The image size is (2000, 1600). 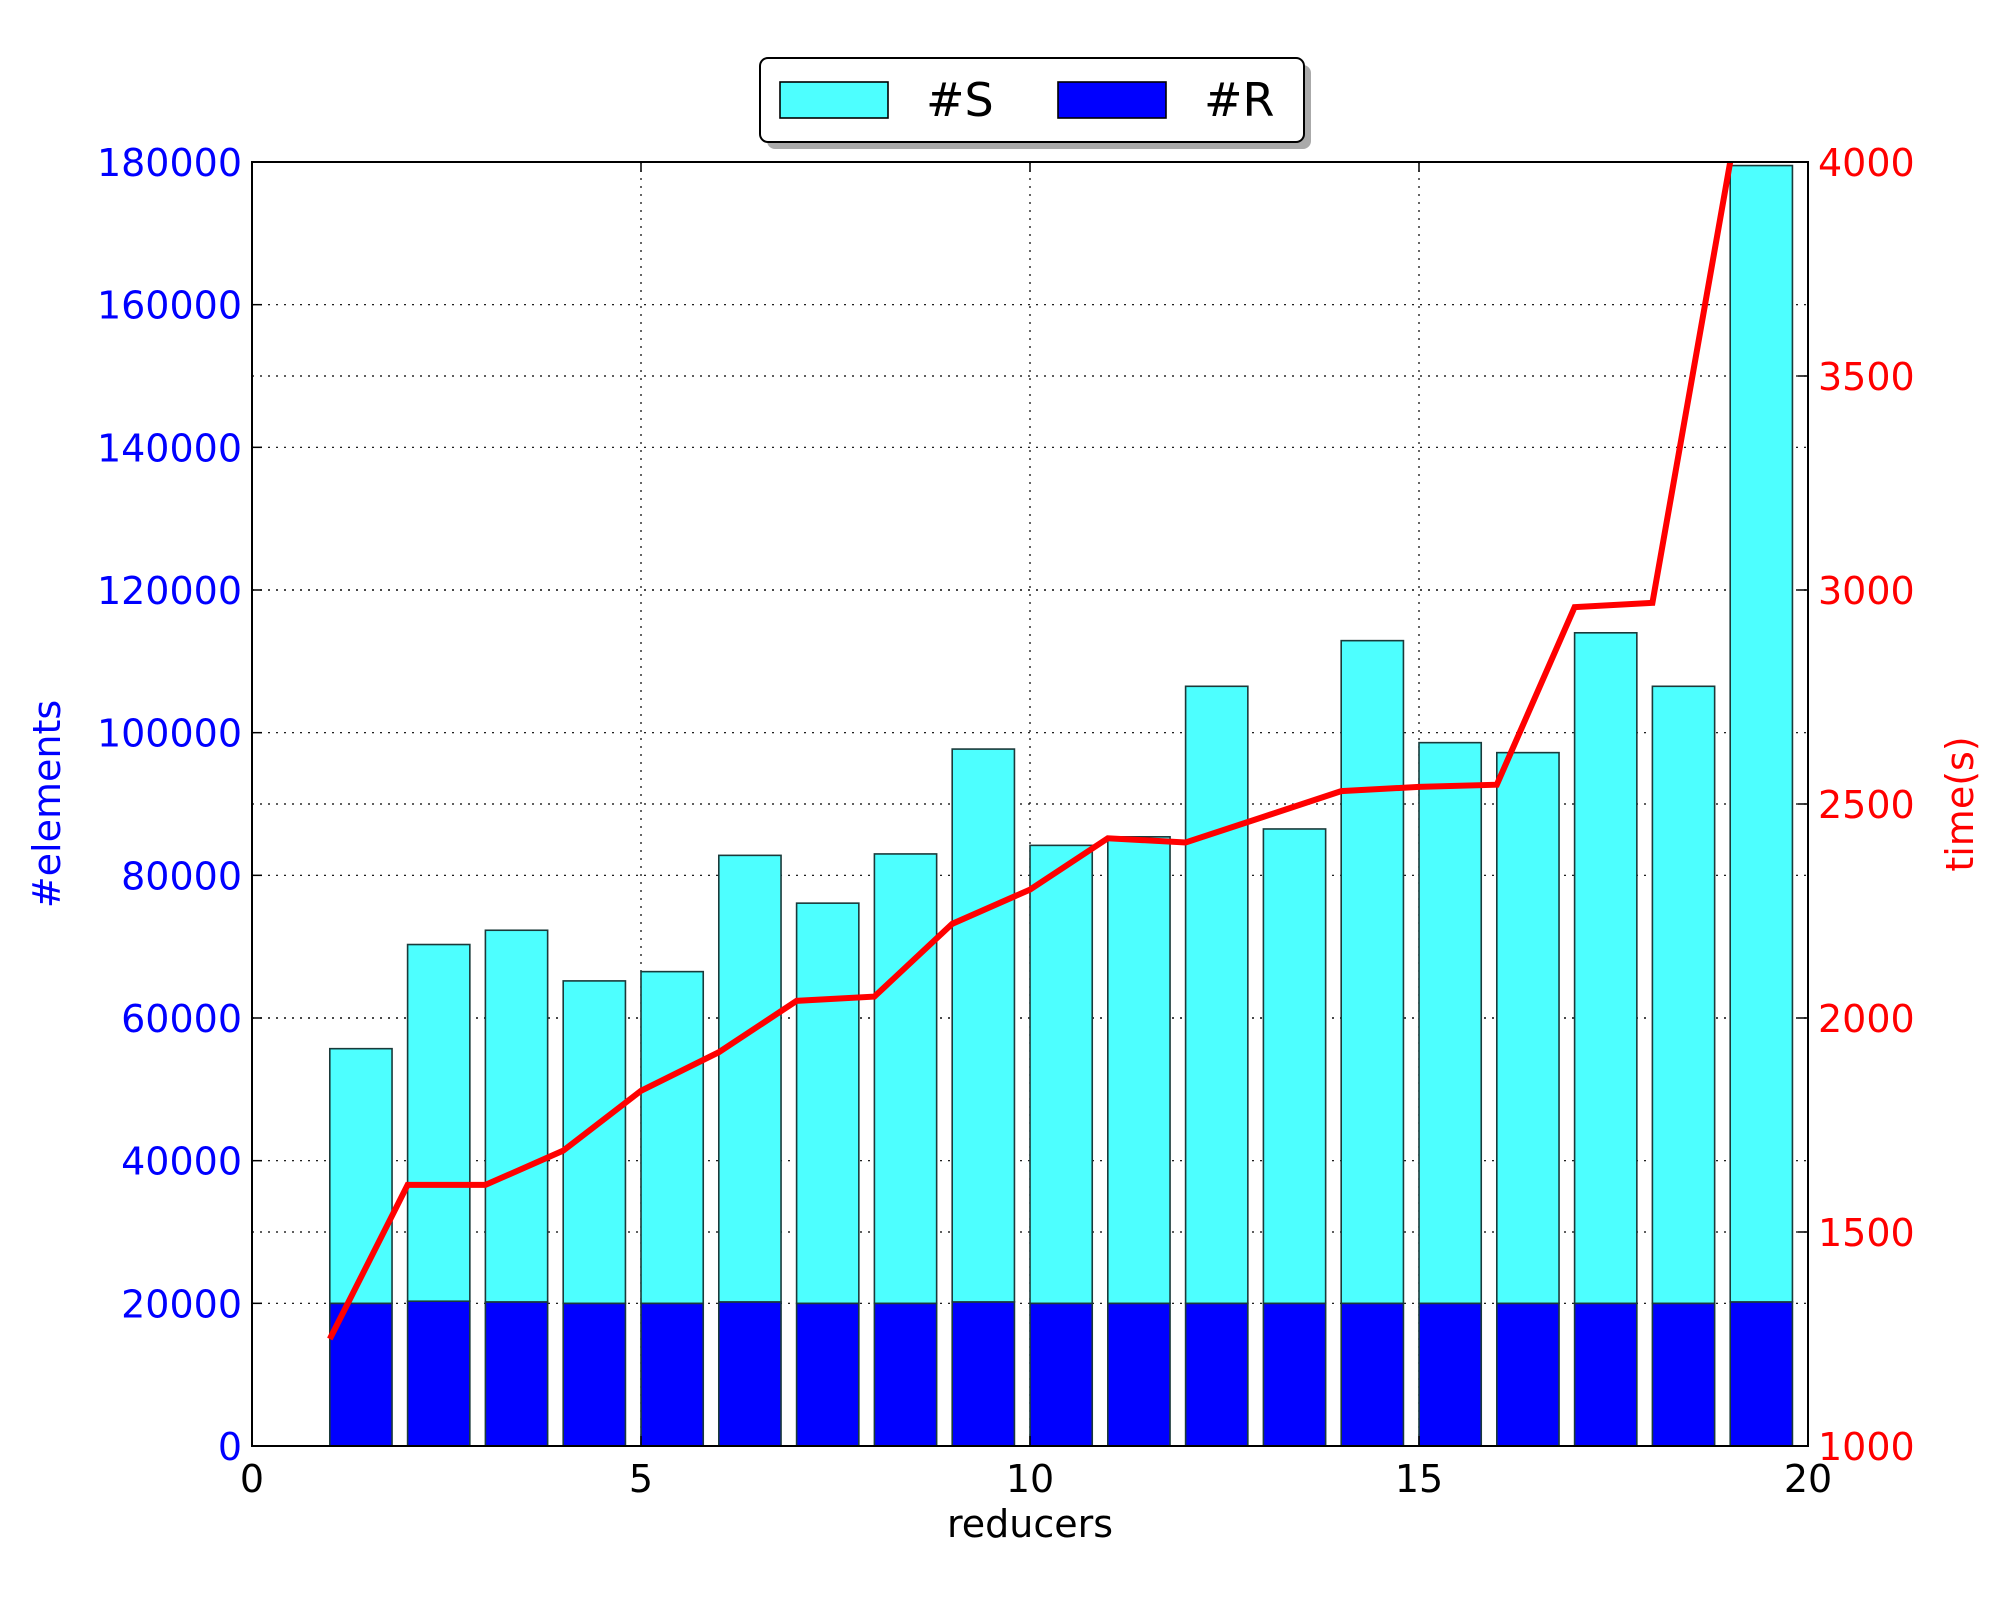 I want to click on y-tick-label: 180000, so click(x=169, y=163).